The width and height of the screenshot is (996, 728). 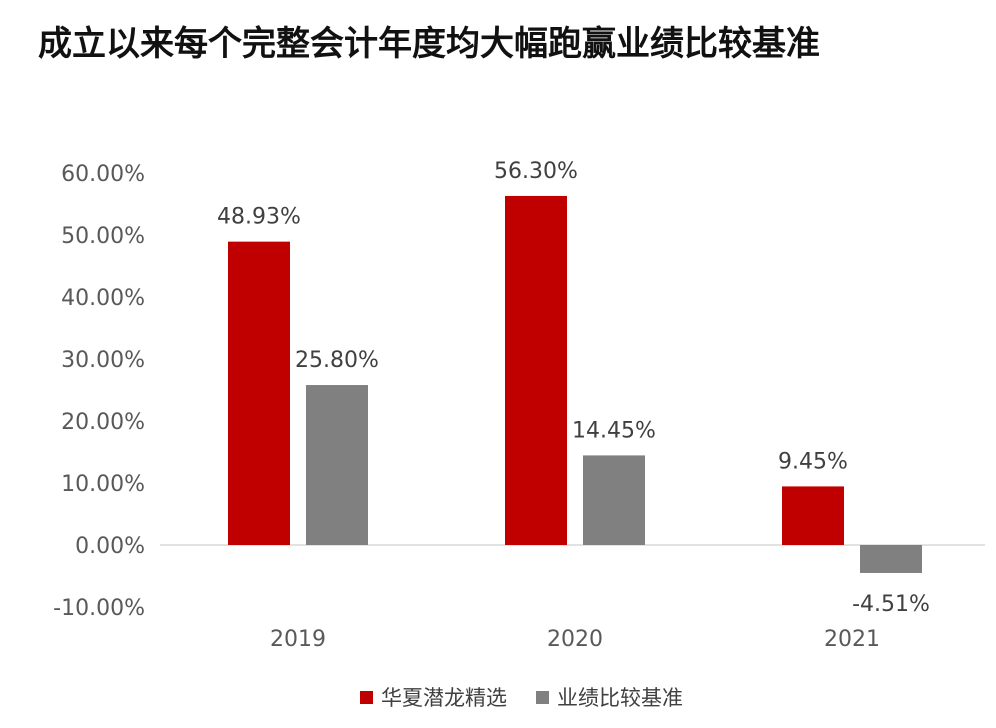 I want to click on data-label: 14.45%, so click(x=614, y=430).